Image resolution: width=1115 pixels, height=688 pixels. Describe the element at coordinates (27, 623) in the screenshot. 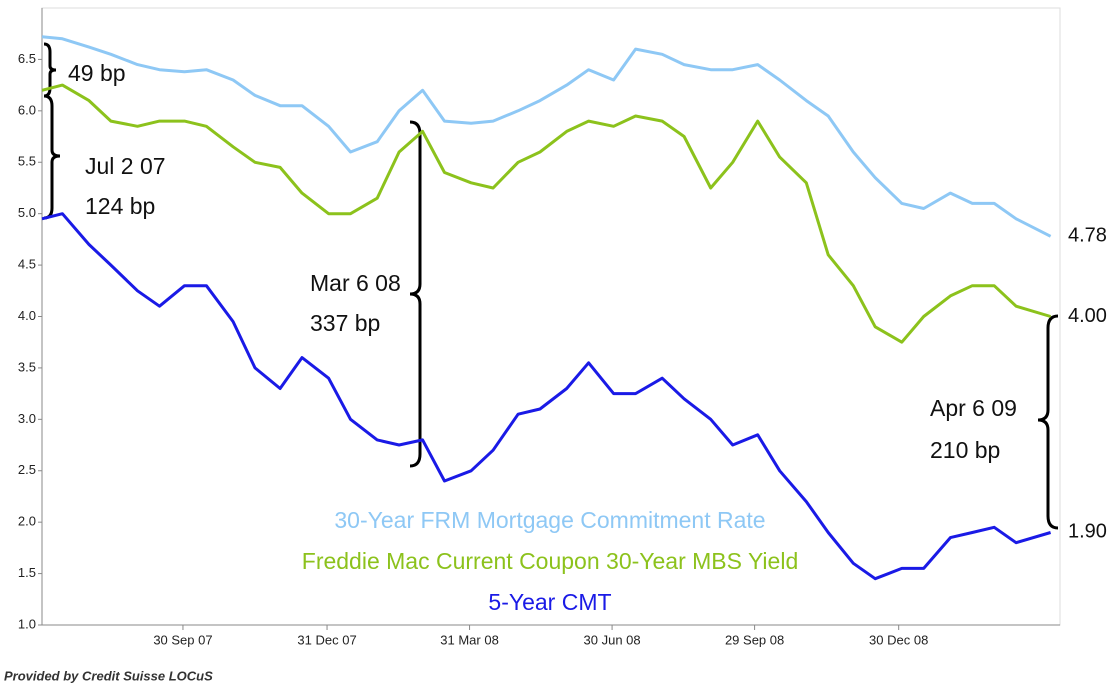

I see `y-tick-label: 1.0` at that location.